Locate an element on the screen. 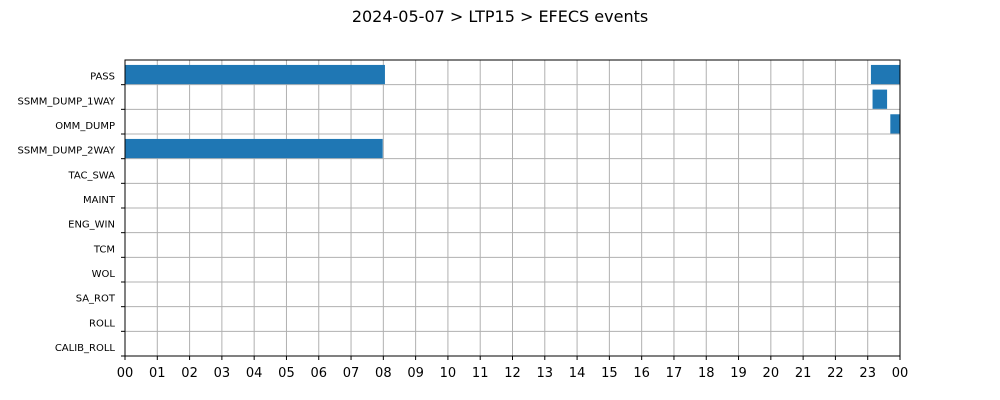  y-label-maint: MAINT is located at coordinates (99, 200).